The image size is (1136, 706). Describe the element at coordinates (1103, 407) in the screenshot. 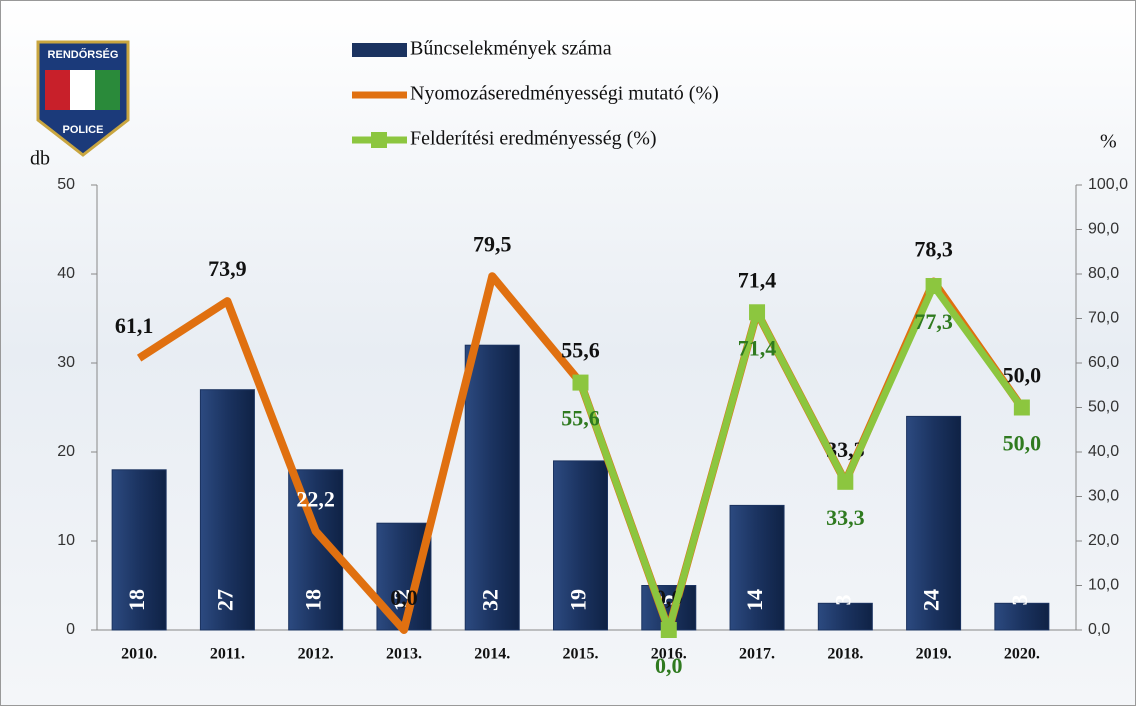

I see `y2-tick-label: 50,0` at that location.